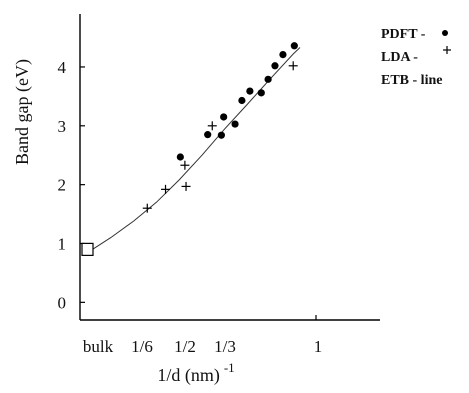 This screenshot has height=393, width=469. What do you see at coordinates (318, 346) in the screenshot?
I see `x-tick-label: 1` at bounding box center [318, 346].